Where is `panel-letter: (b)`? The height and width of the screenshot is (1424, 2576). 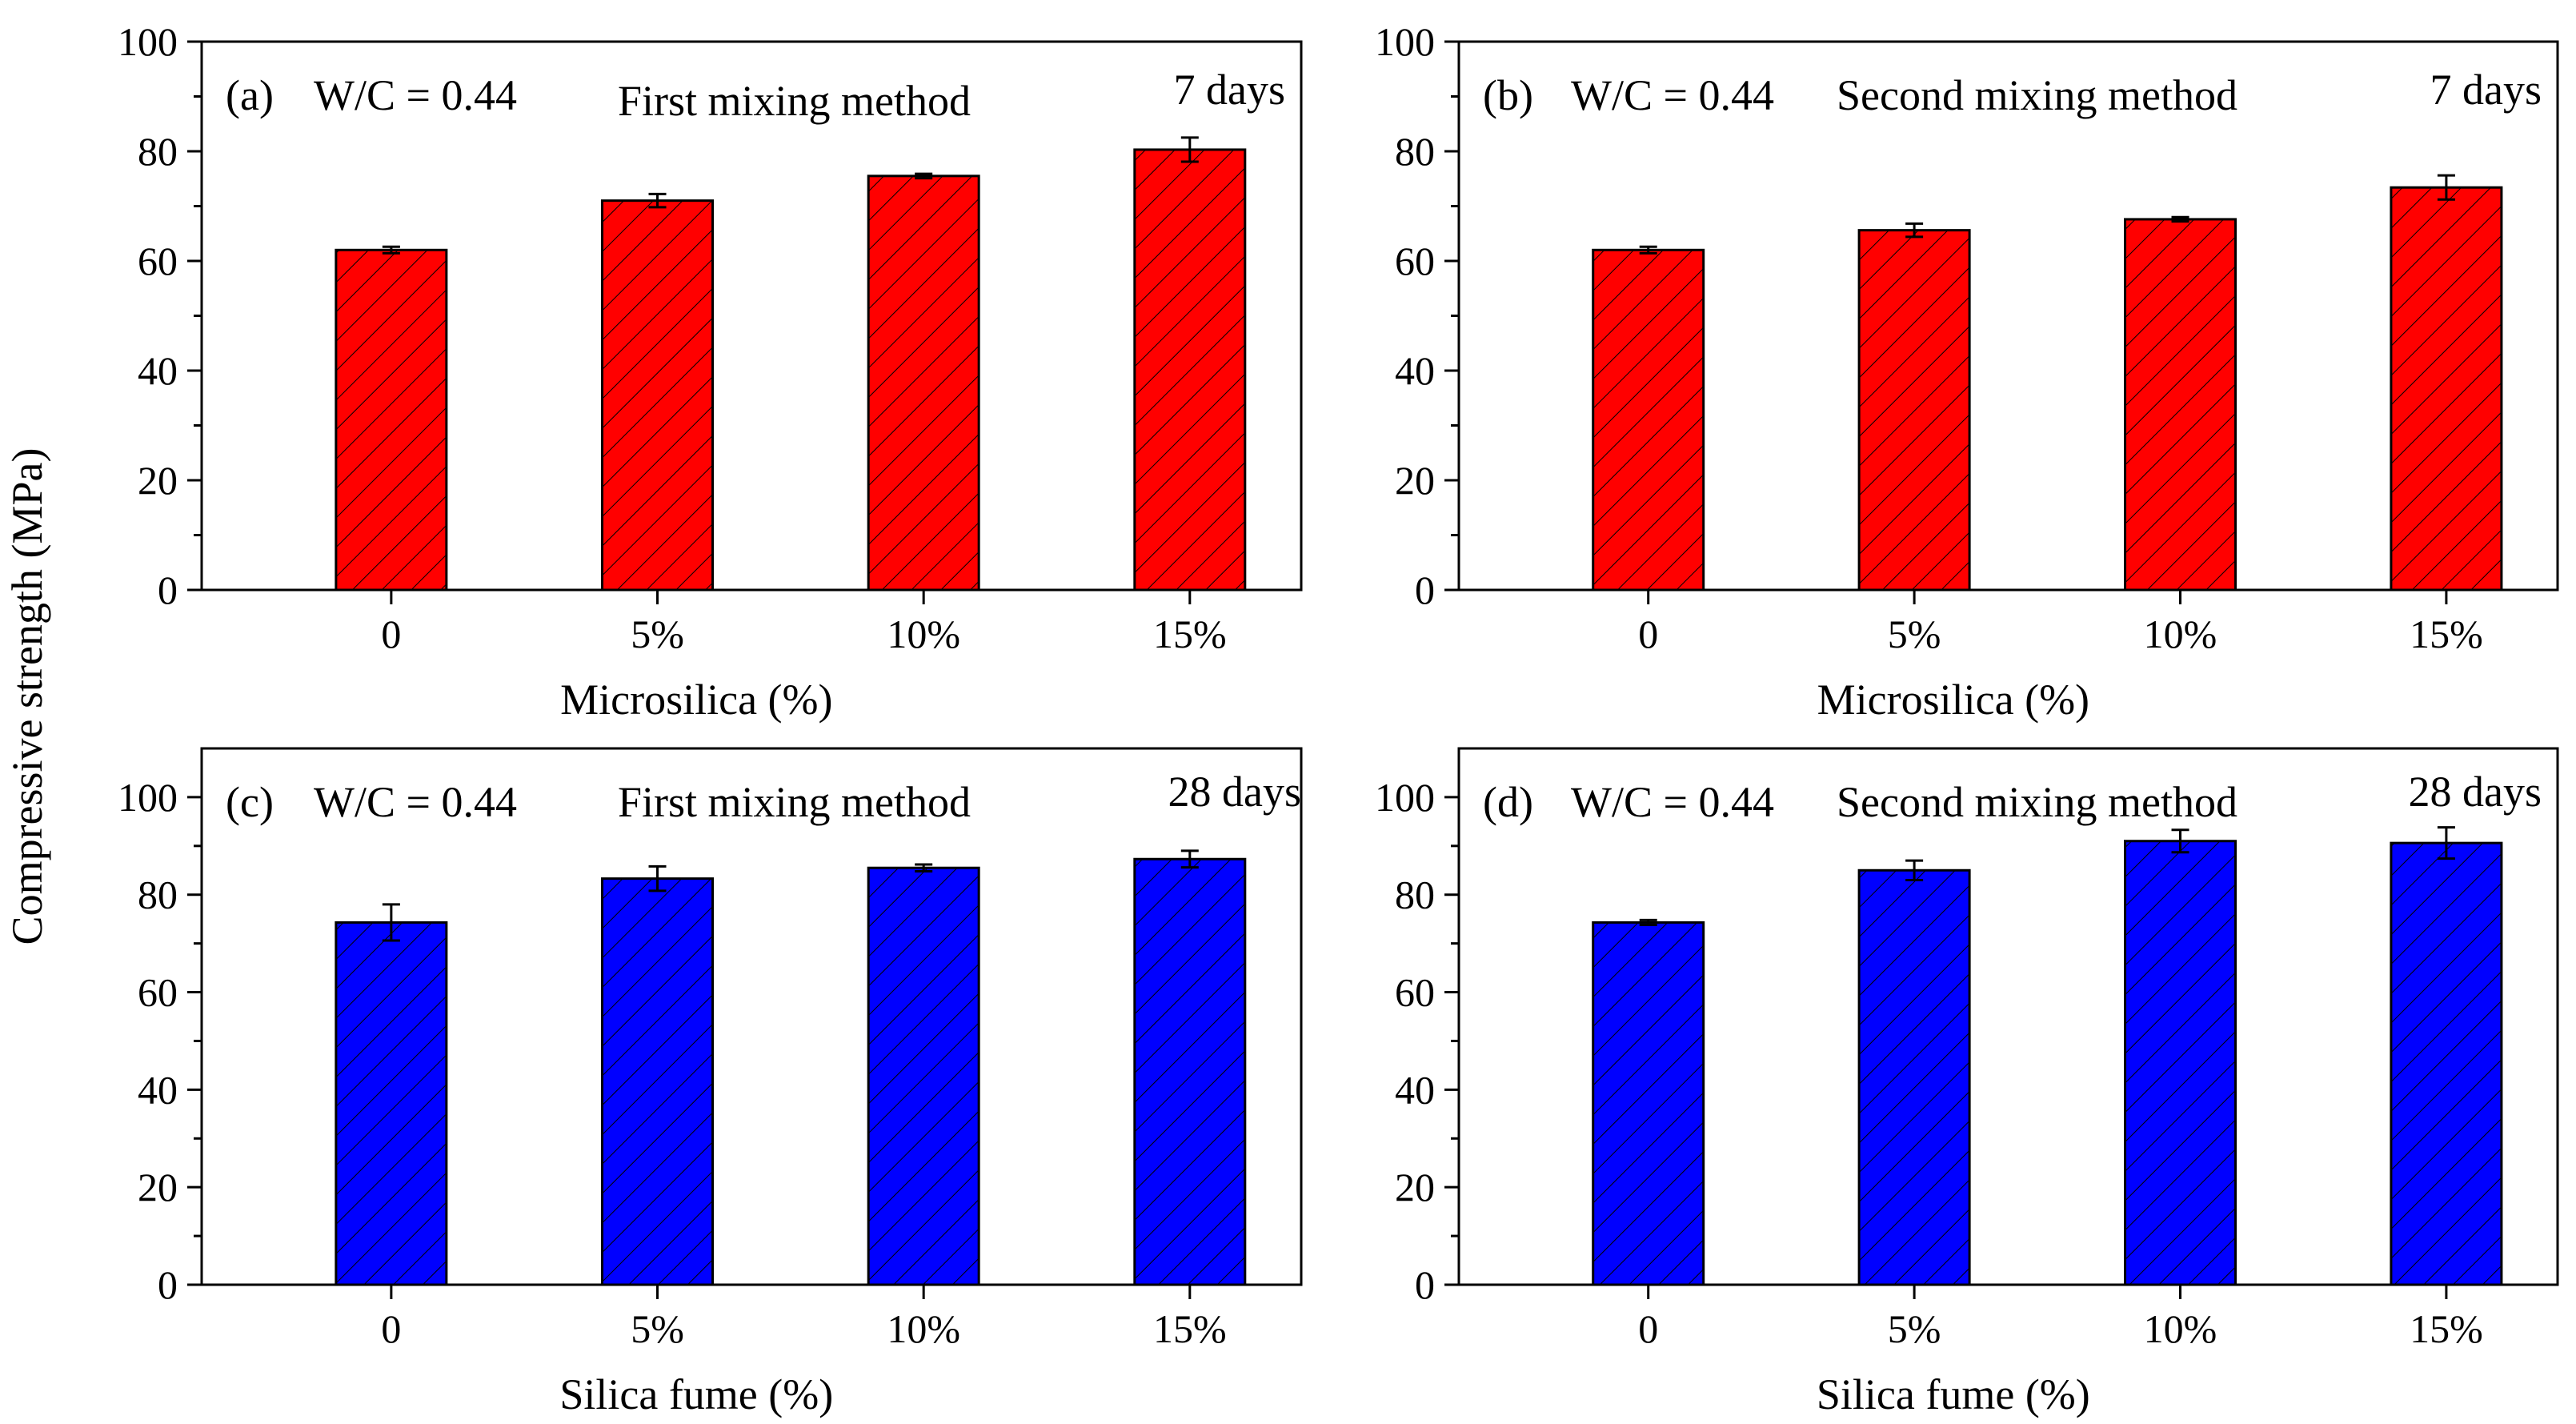
panel-letter: (b) is located at coordinates (1508, 95).